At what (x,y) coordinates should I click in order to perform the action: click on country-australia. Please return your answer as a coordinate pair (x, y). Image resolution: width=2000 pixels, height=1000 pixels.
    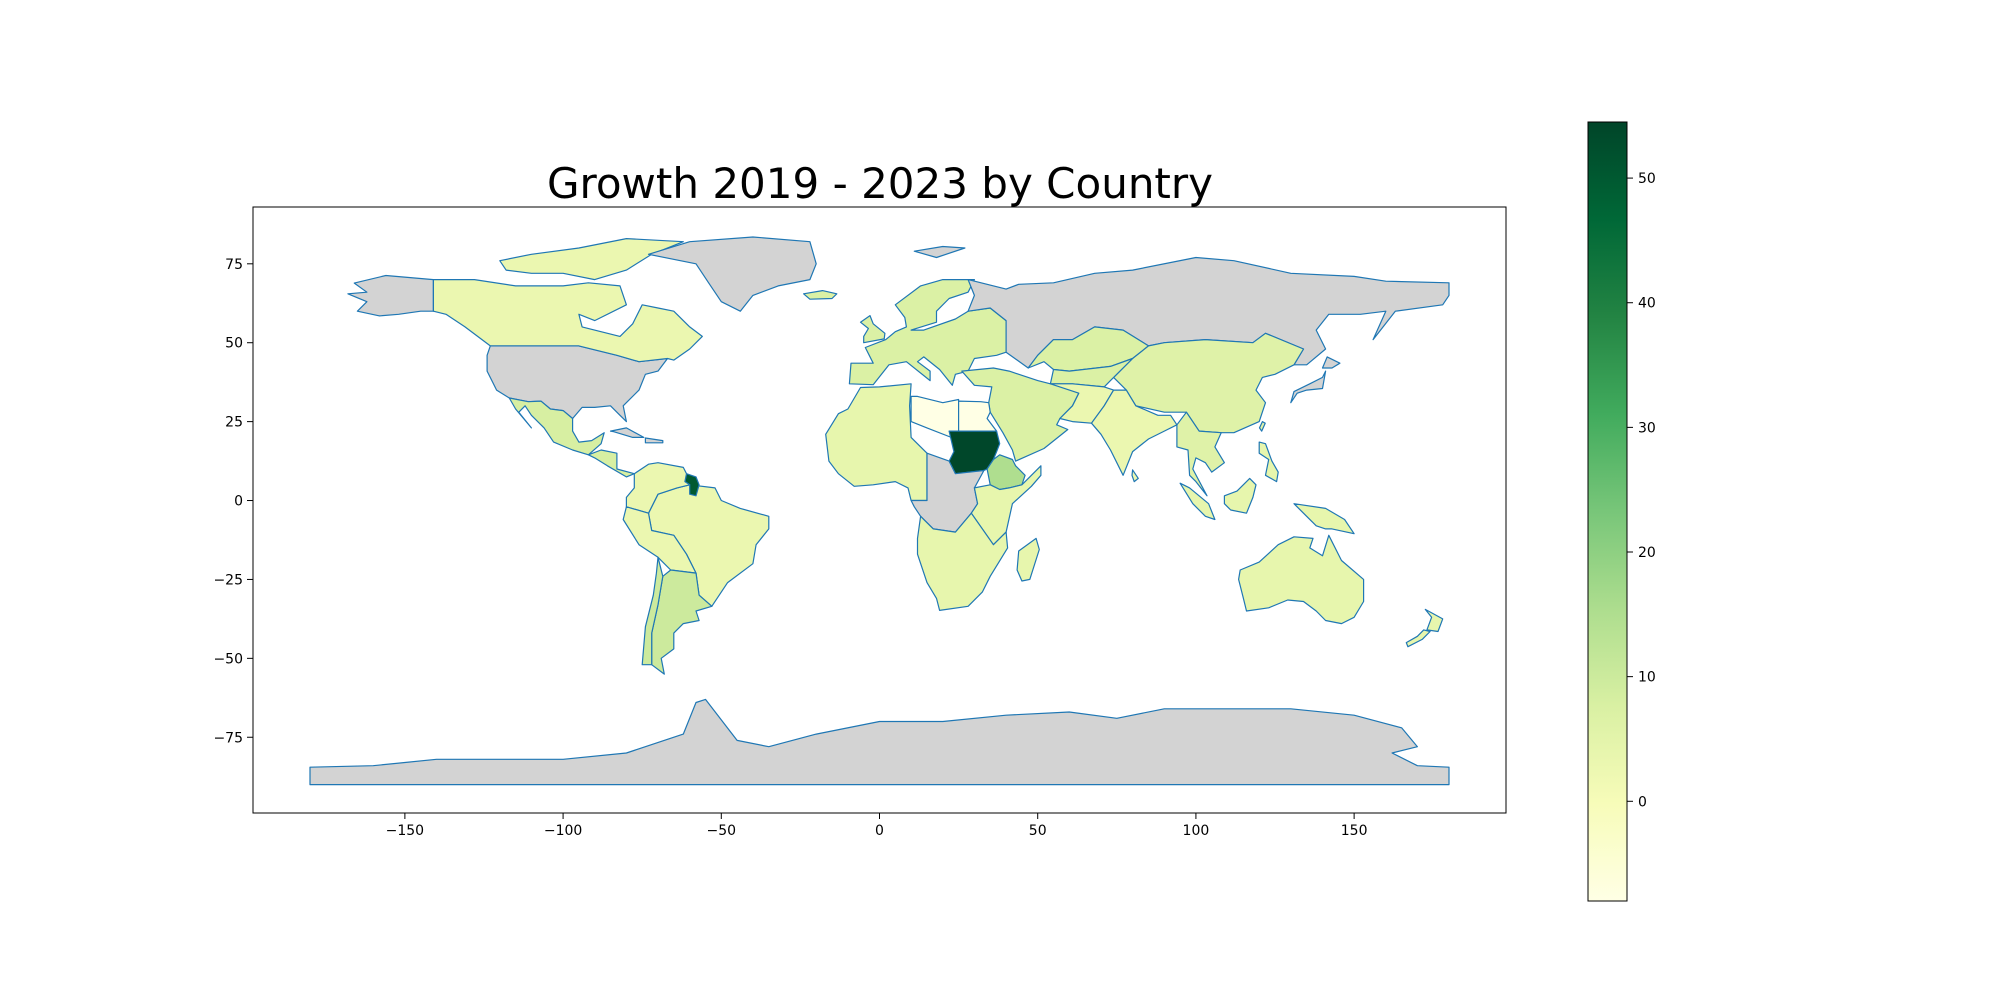
    Looking at the image, I should click on (1301, 579).